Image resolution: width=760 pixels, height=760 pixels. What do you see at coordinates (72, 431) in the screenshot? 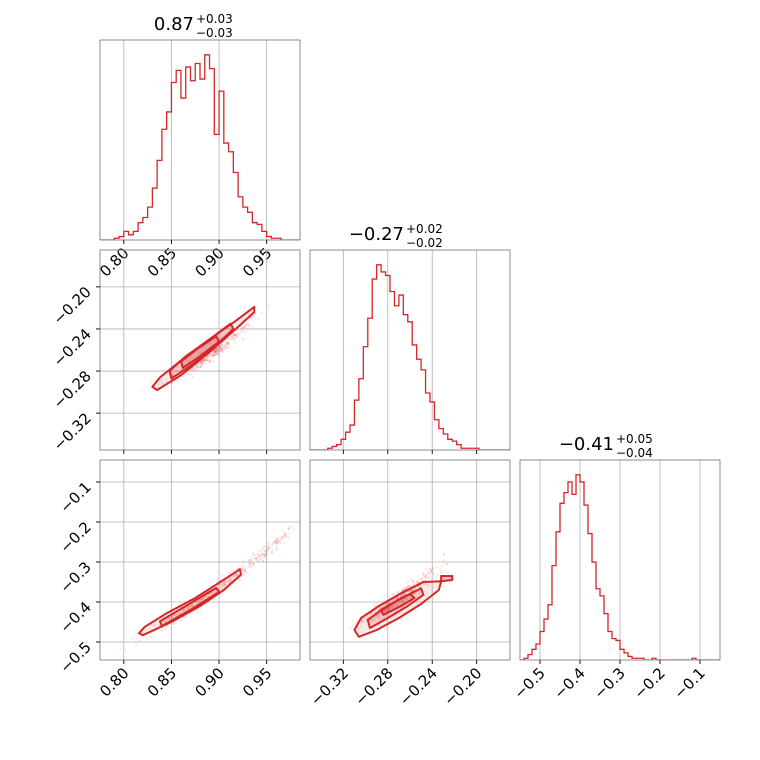
I see `y-tick-label: −0.32` at bounding box center [72, 431].